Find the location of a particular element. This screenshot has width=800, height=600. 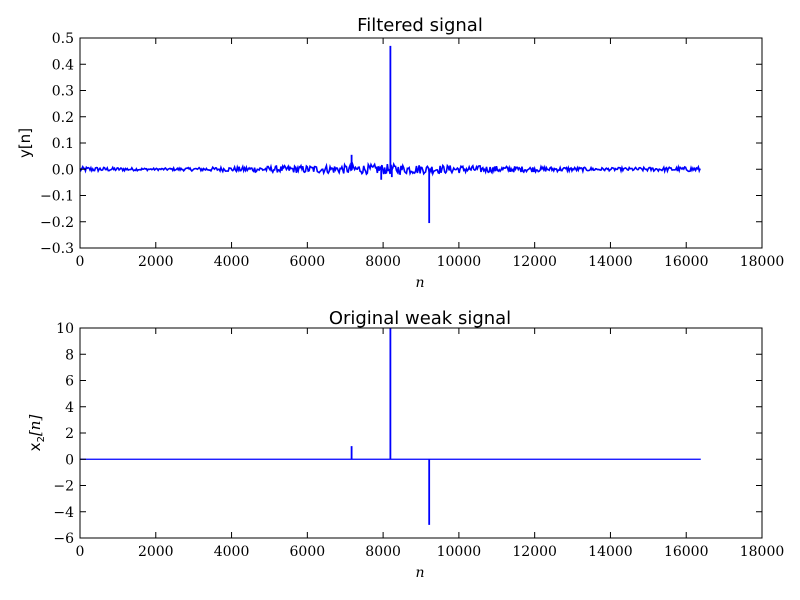

y-tick-label: 0.1 is located at coordinates (63, 144).